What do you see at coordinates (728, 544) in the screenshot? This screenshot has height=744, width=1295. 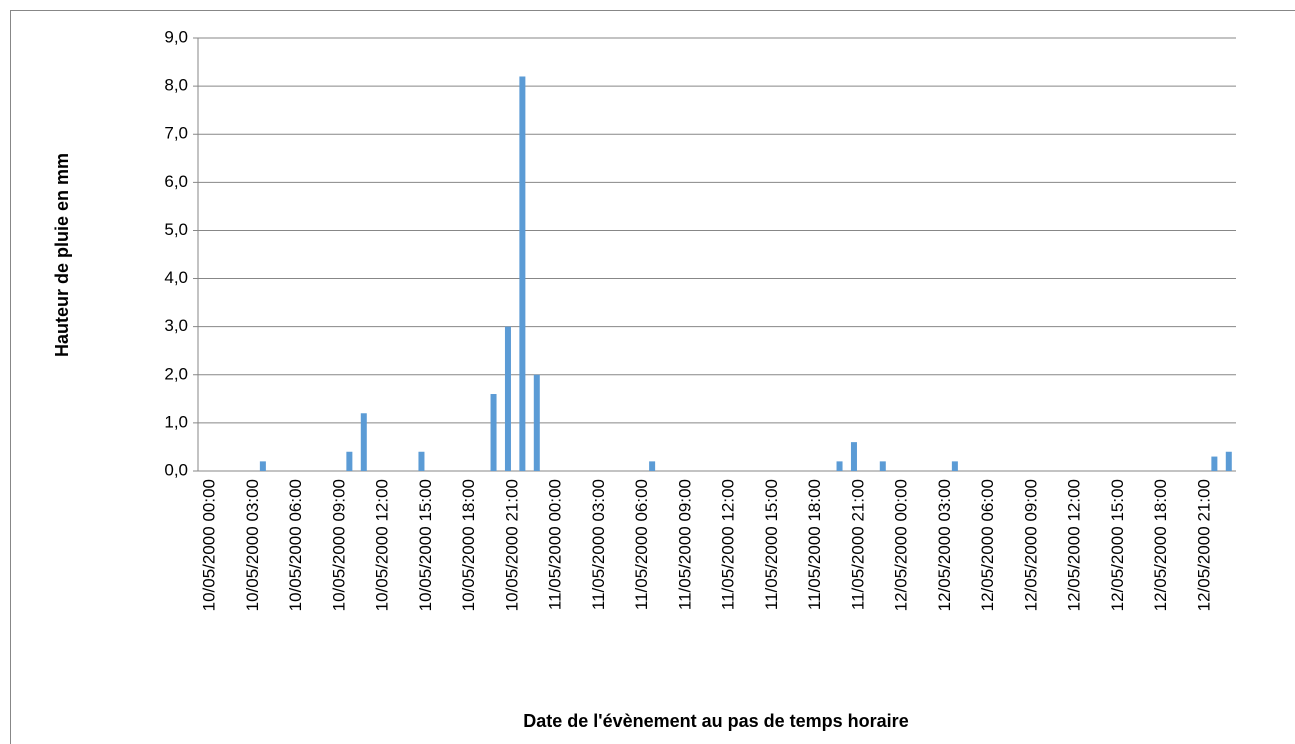 I see `x-tick-label: 11/05/2000 12:00` at bounding box center [728, 544].